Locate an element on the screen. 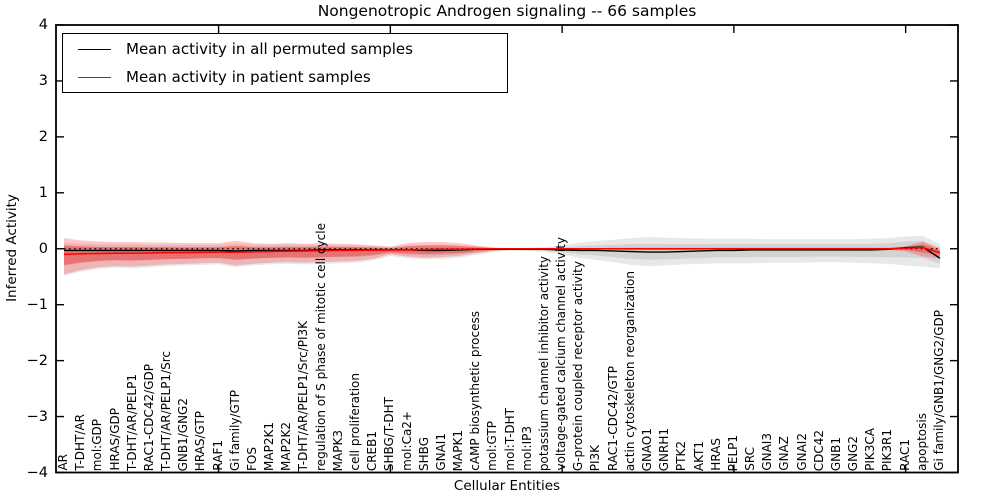  legend-entry-patient: Mean activity in patient samples is located at coordinates (285, 77).